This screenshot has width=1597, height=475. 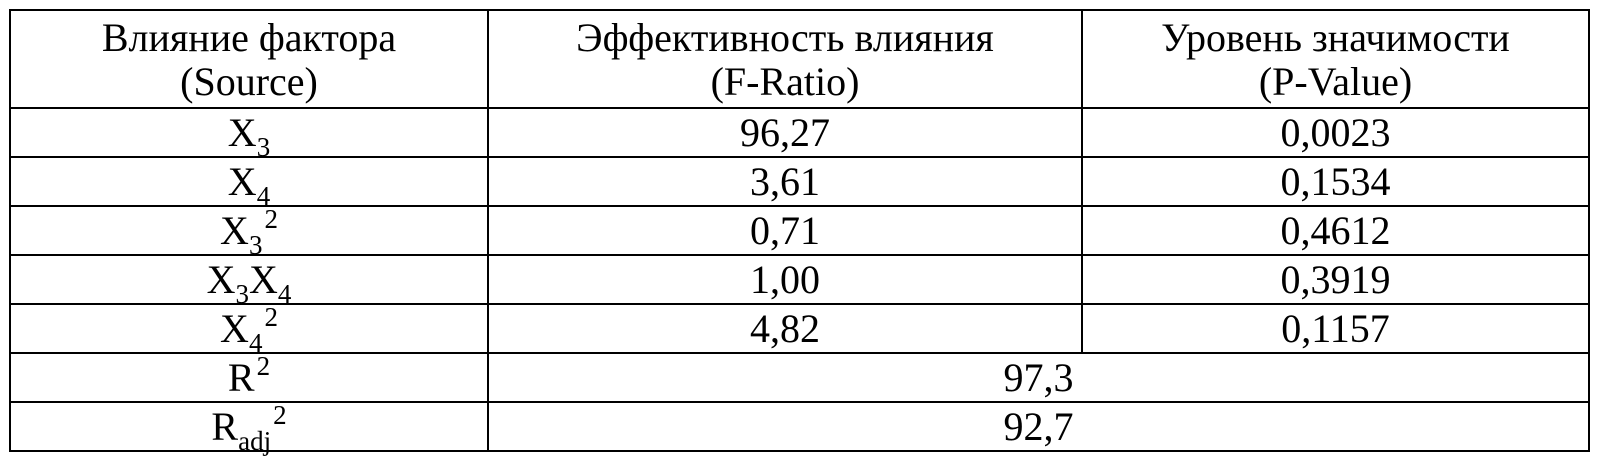 I want to click on source-sub-2: 4, so click(x=284, y=293).